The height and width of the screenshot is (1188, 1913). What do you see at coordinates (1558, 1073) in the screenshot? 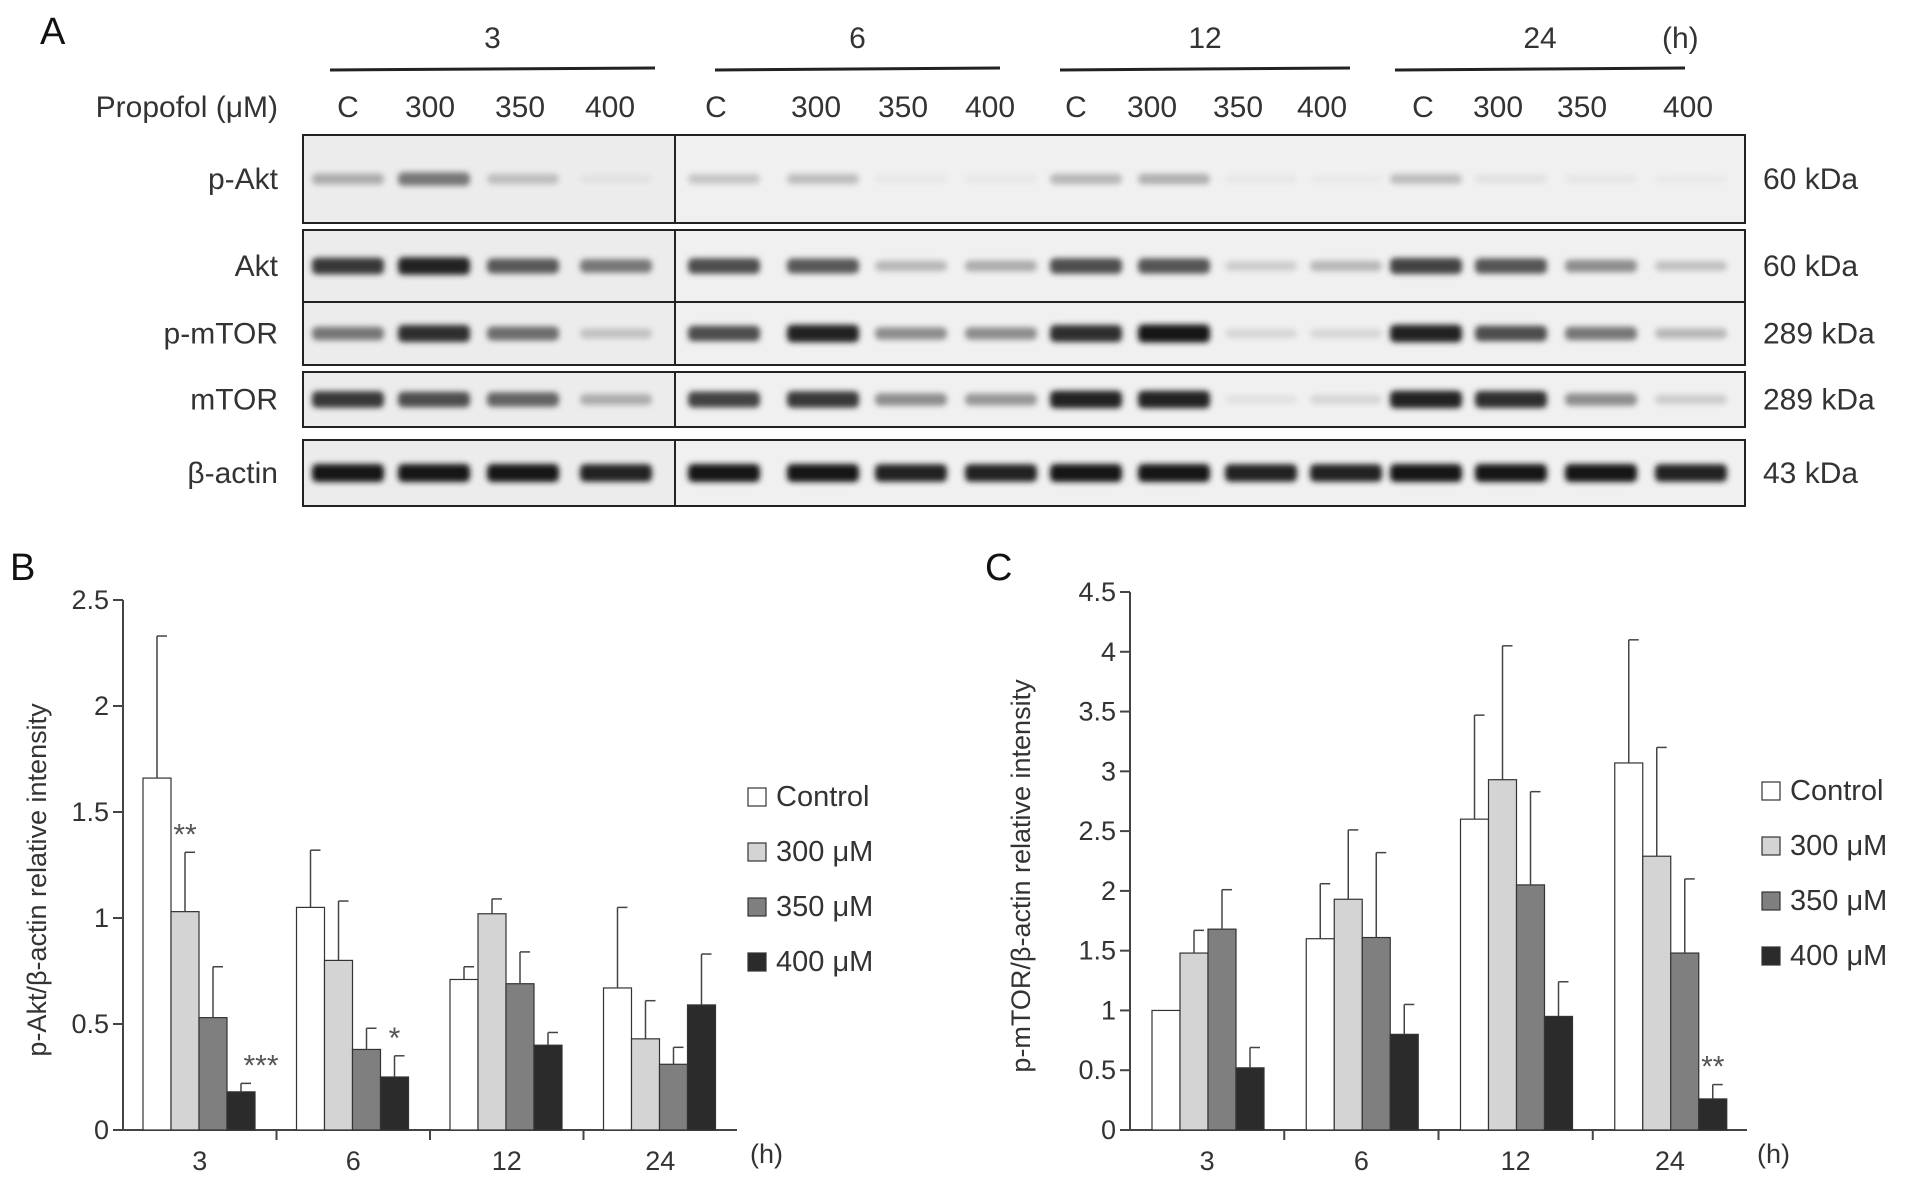
I see `bar-400-m-12h` at bounding box center [1558, 1073].